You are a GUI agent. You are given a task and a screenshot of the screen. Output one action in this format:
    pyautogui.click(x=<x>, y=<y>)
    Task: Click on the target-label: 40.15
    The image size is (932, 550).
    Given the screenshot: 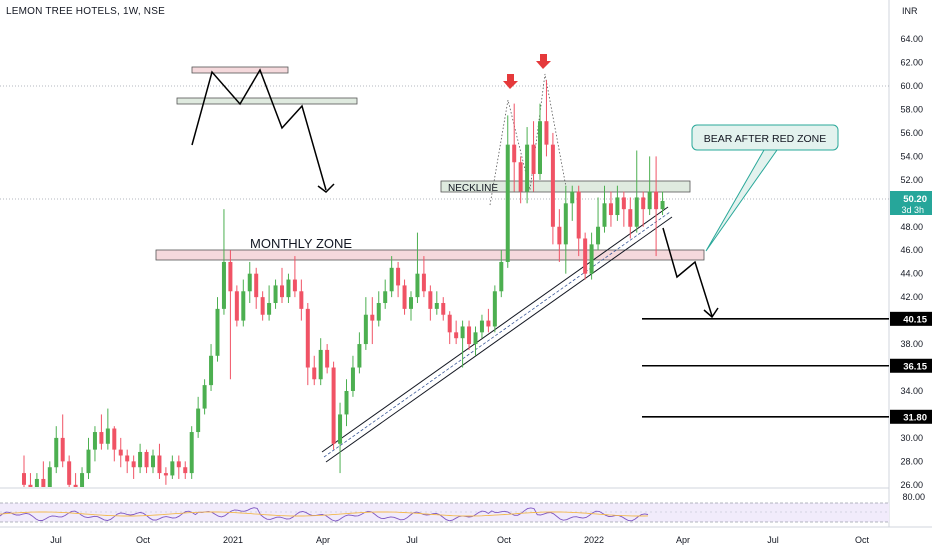 What is the action you would take?
    pyautogui.click(x=915, y=319)
    